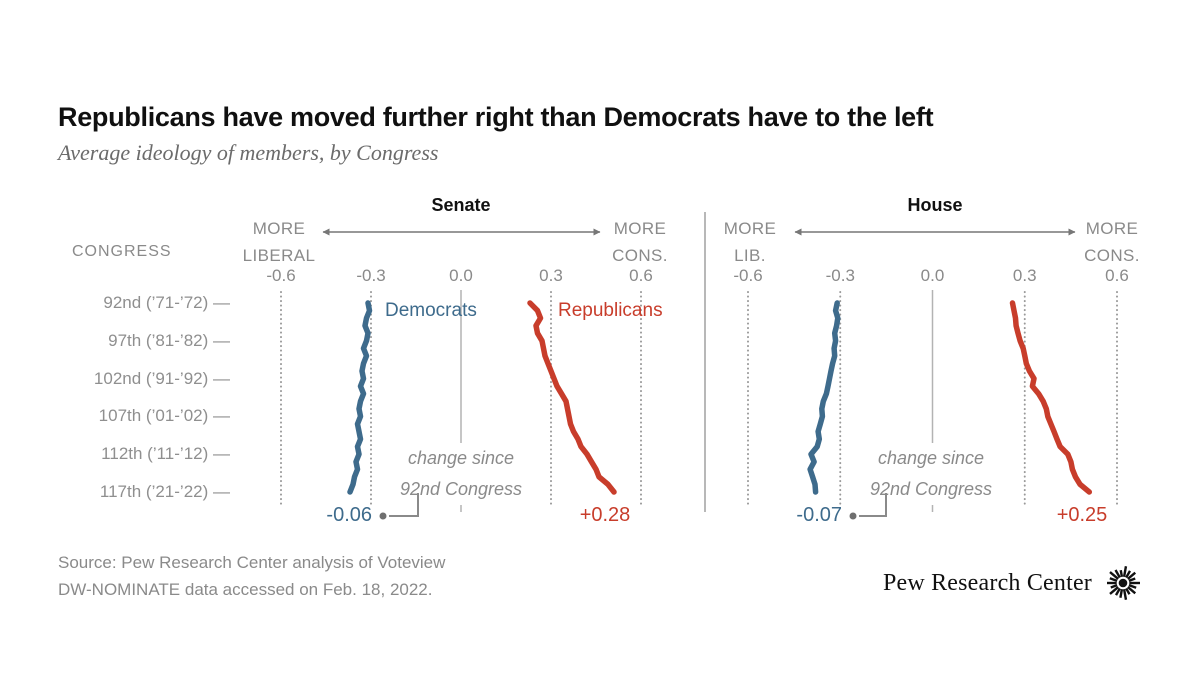 This screenshot has width=1200, height=675. What do you see at coordinates (122, 251) in the screenshot?
I see `congress-axis-header: CONGRESS` at bounding box center [122, 251].